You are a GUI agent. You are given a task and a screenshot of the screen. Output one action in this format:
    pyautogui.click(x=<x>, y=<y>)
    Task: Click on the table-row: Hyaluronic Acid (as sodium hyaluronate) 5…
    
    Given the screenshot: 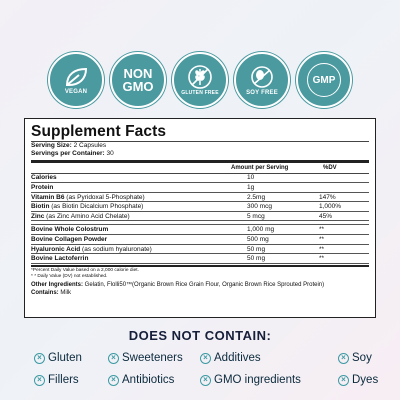 What is the action you would take?
    pyautogui.click(x=200, y=250)
    